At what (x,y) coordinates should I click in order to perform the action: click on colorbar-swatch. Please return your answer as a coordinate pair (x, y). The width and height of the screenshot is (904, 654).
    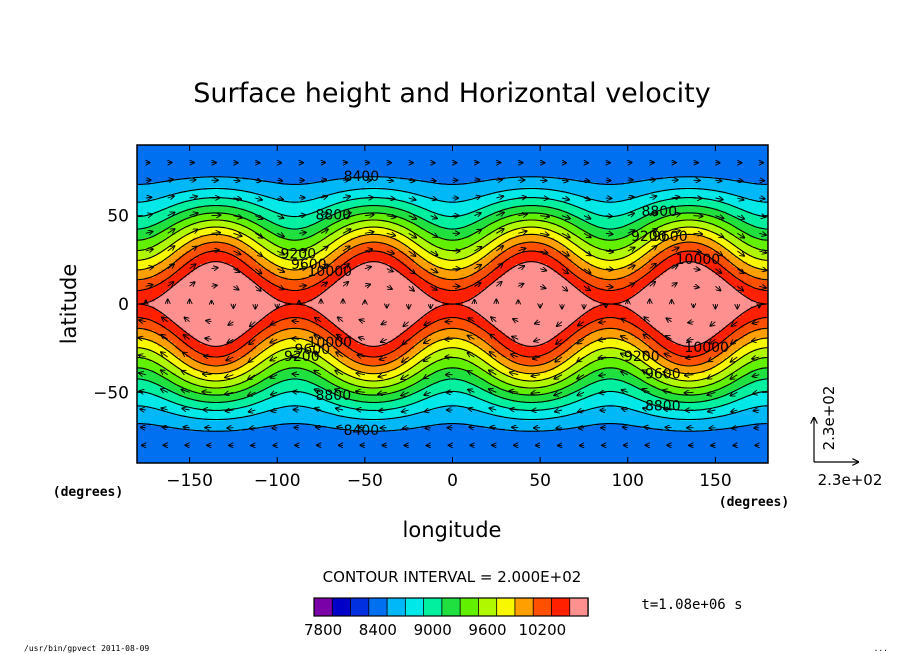
    Looking at the image, I should click on (561, 607).